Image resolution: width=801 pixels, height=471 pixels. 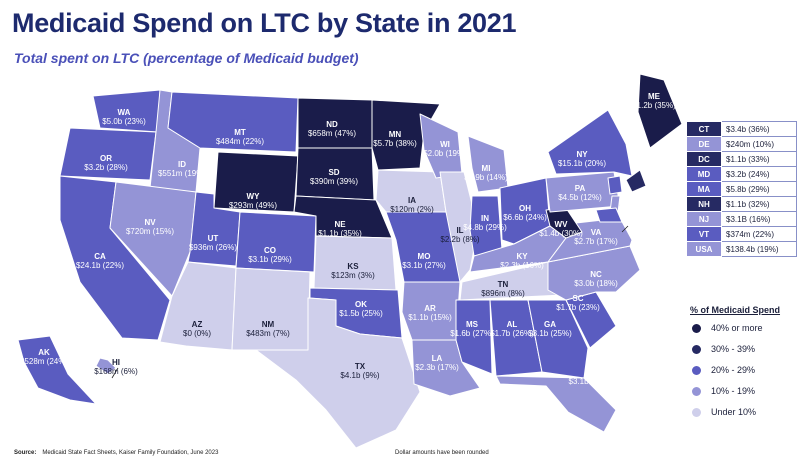 What do you see at coordinates (411, 200) in the screenshot?
I see `state-abbr: IA` at bounding box center [411, 200].